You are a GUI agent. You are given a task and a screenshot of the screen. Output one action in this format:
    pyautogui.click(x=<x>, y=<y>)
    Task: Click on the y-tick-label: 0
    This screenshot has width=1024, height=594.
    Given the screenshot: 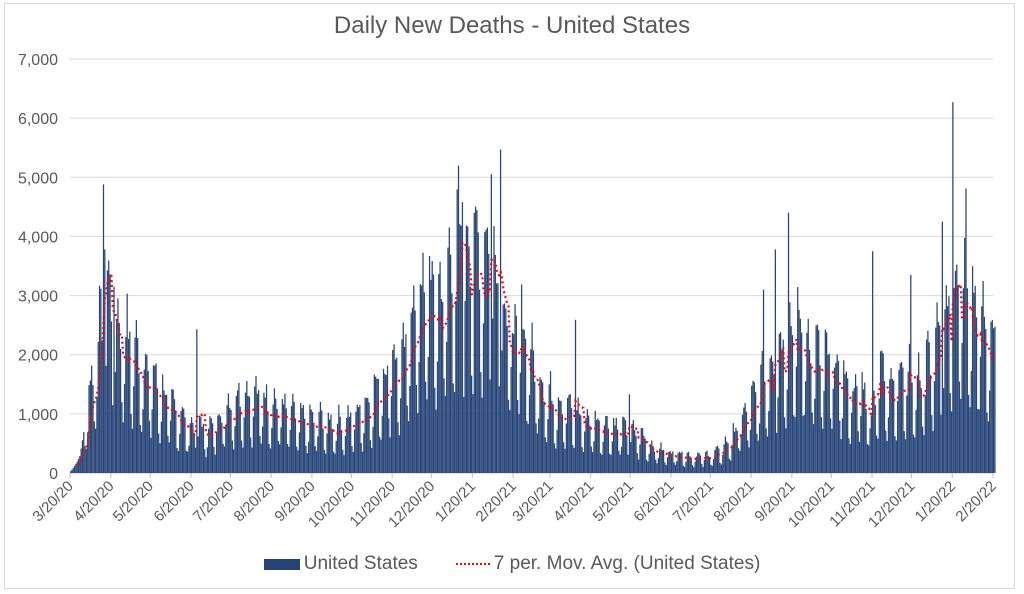 What is the action you would take?
    pyautogui.click(x=53, y=474)
    